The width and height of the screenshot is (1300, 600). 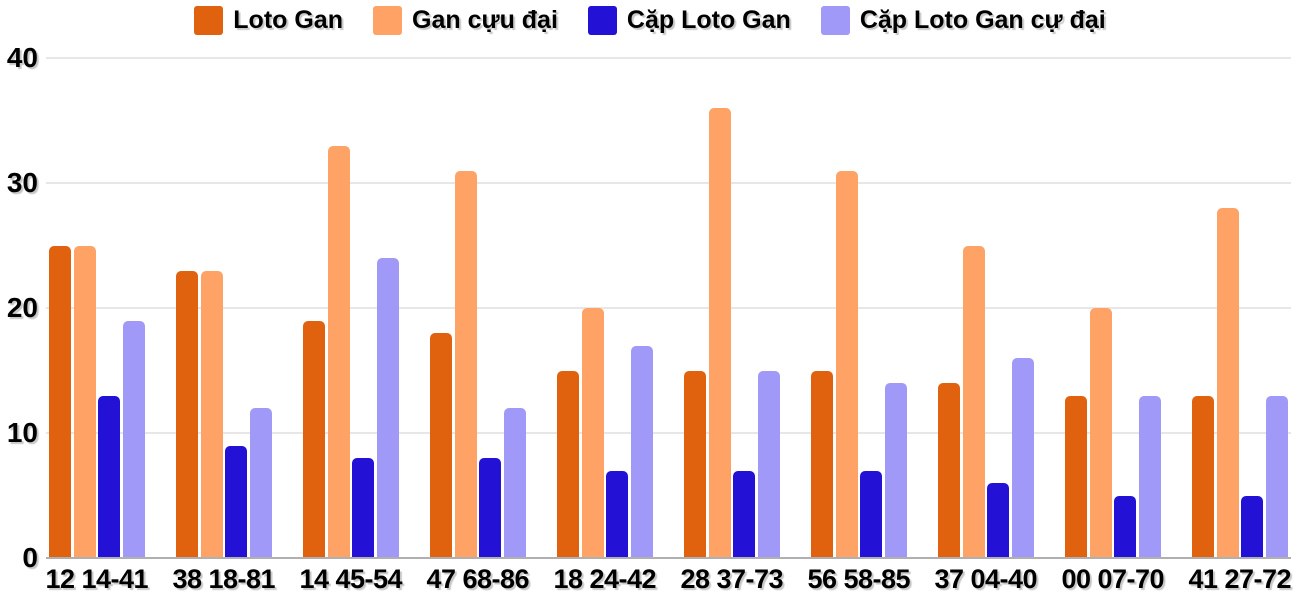 I want to click on legend-item-label: Gan cựu đại, so click(x=485, y=20).